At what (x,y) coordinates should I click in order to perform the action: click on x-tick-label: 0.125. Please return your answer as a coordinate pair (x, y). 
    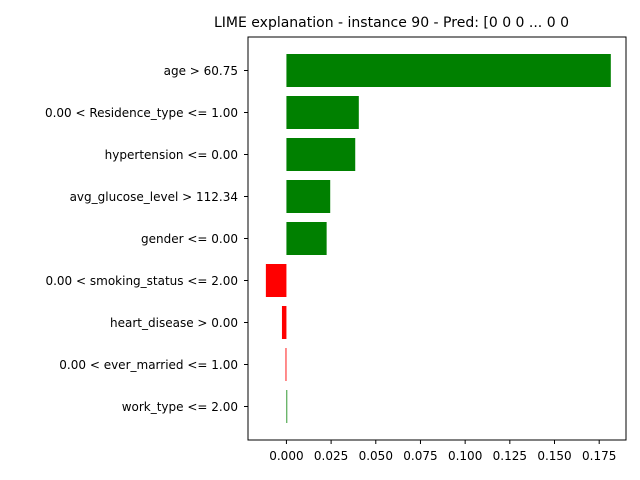
    Looking at the image, I should click on (510, 456).